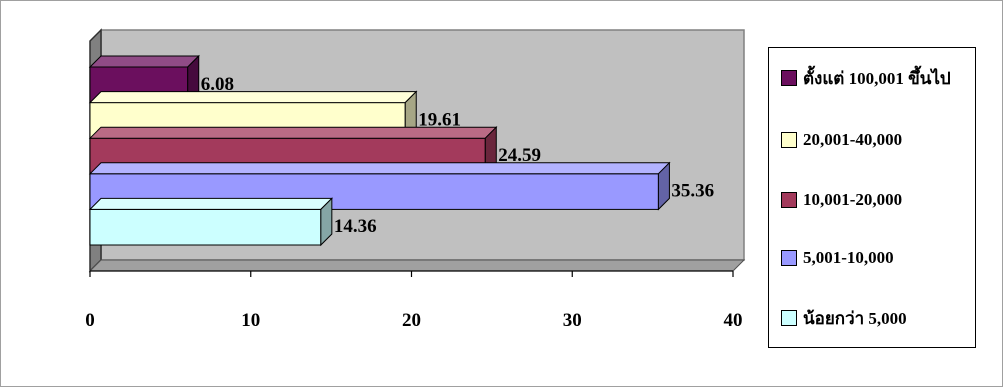 The image size is (1008, 390). What do you see at coordinates (733, 320) in the screenshot?
I see `x-tick-label-4: 40` at bounding box center [733, 320].